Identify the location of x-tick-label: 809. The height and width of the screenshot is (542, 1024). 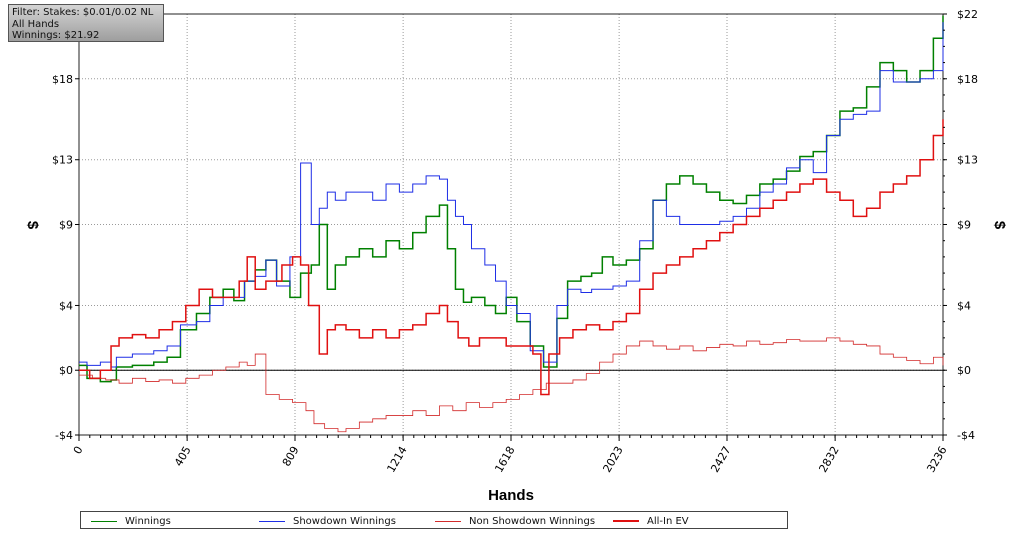
(291, 456).